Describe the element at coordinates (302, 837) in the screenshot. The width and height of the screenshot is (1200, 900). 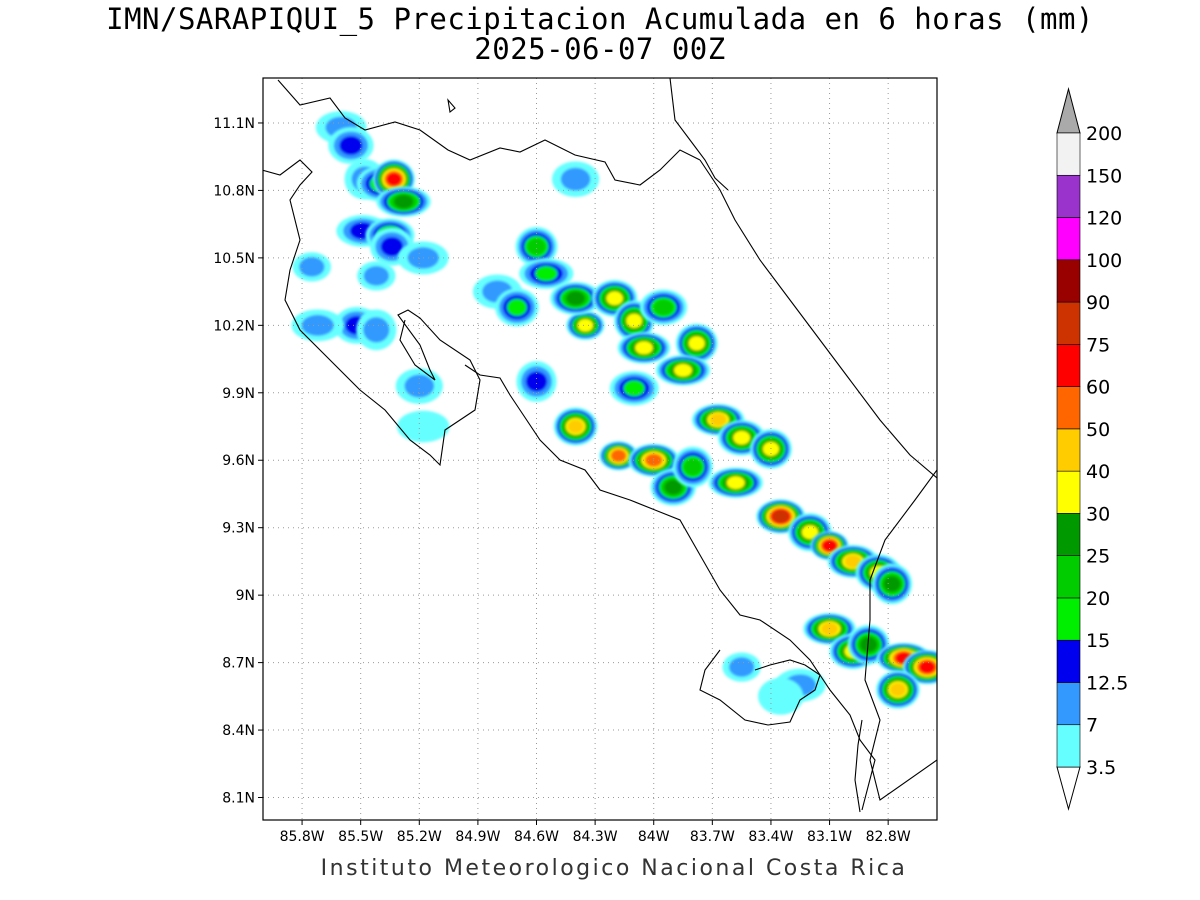
I see `x-tick-label: 85.8W` at that location.